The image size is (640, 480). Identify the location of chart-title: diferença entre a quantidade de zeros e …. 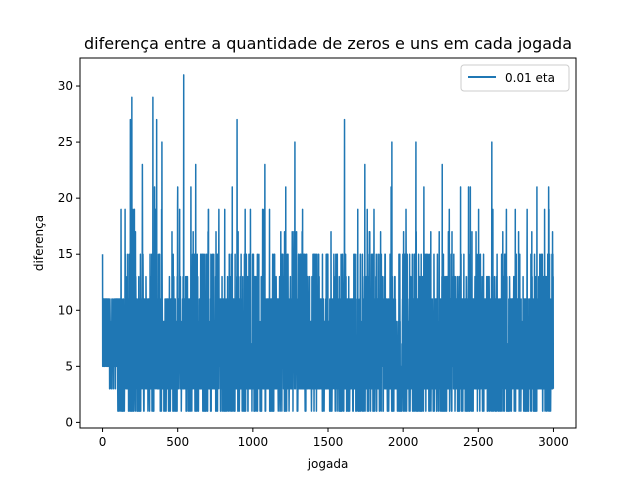
(328, 43).